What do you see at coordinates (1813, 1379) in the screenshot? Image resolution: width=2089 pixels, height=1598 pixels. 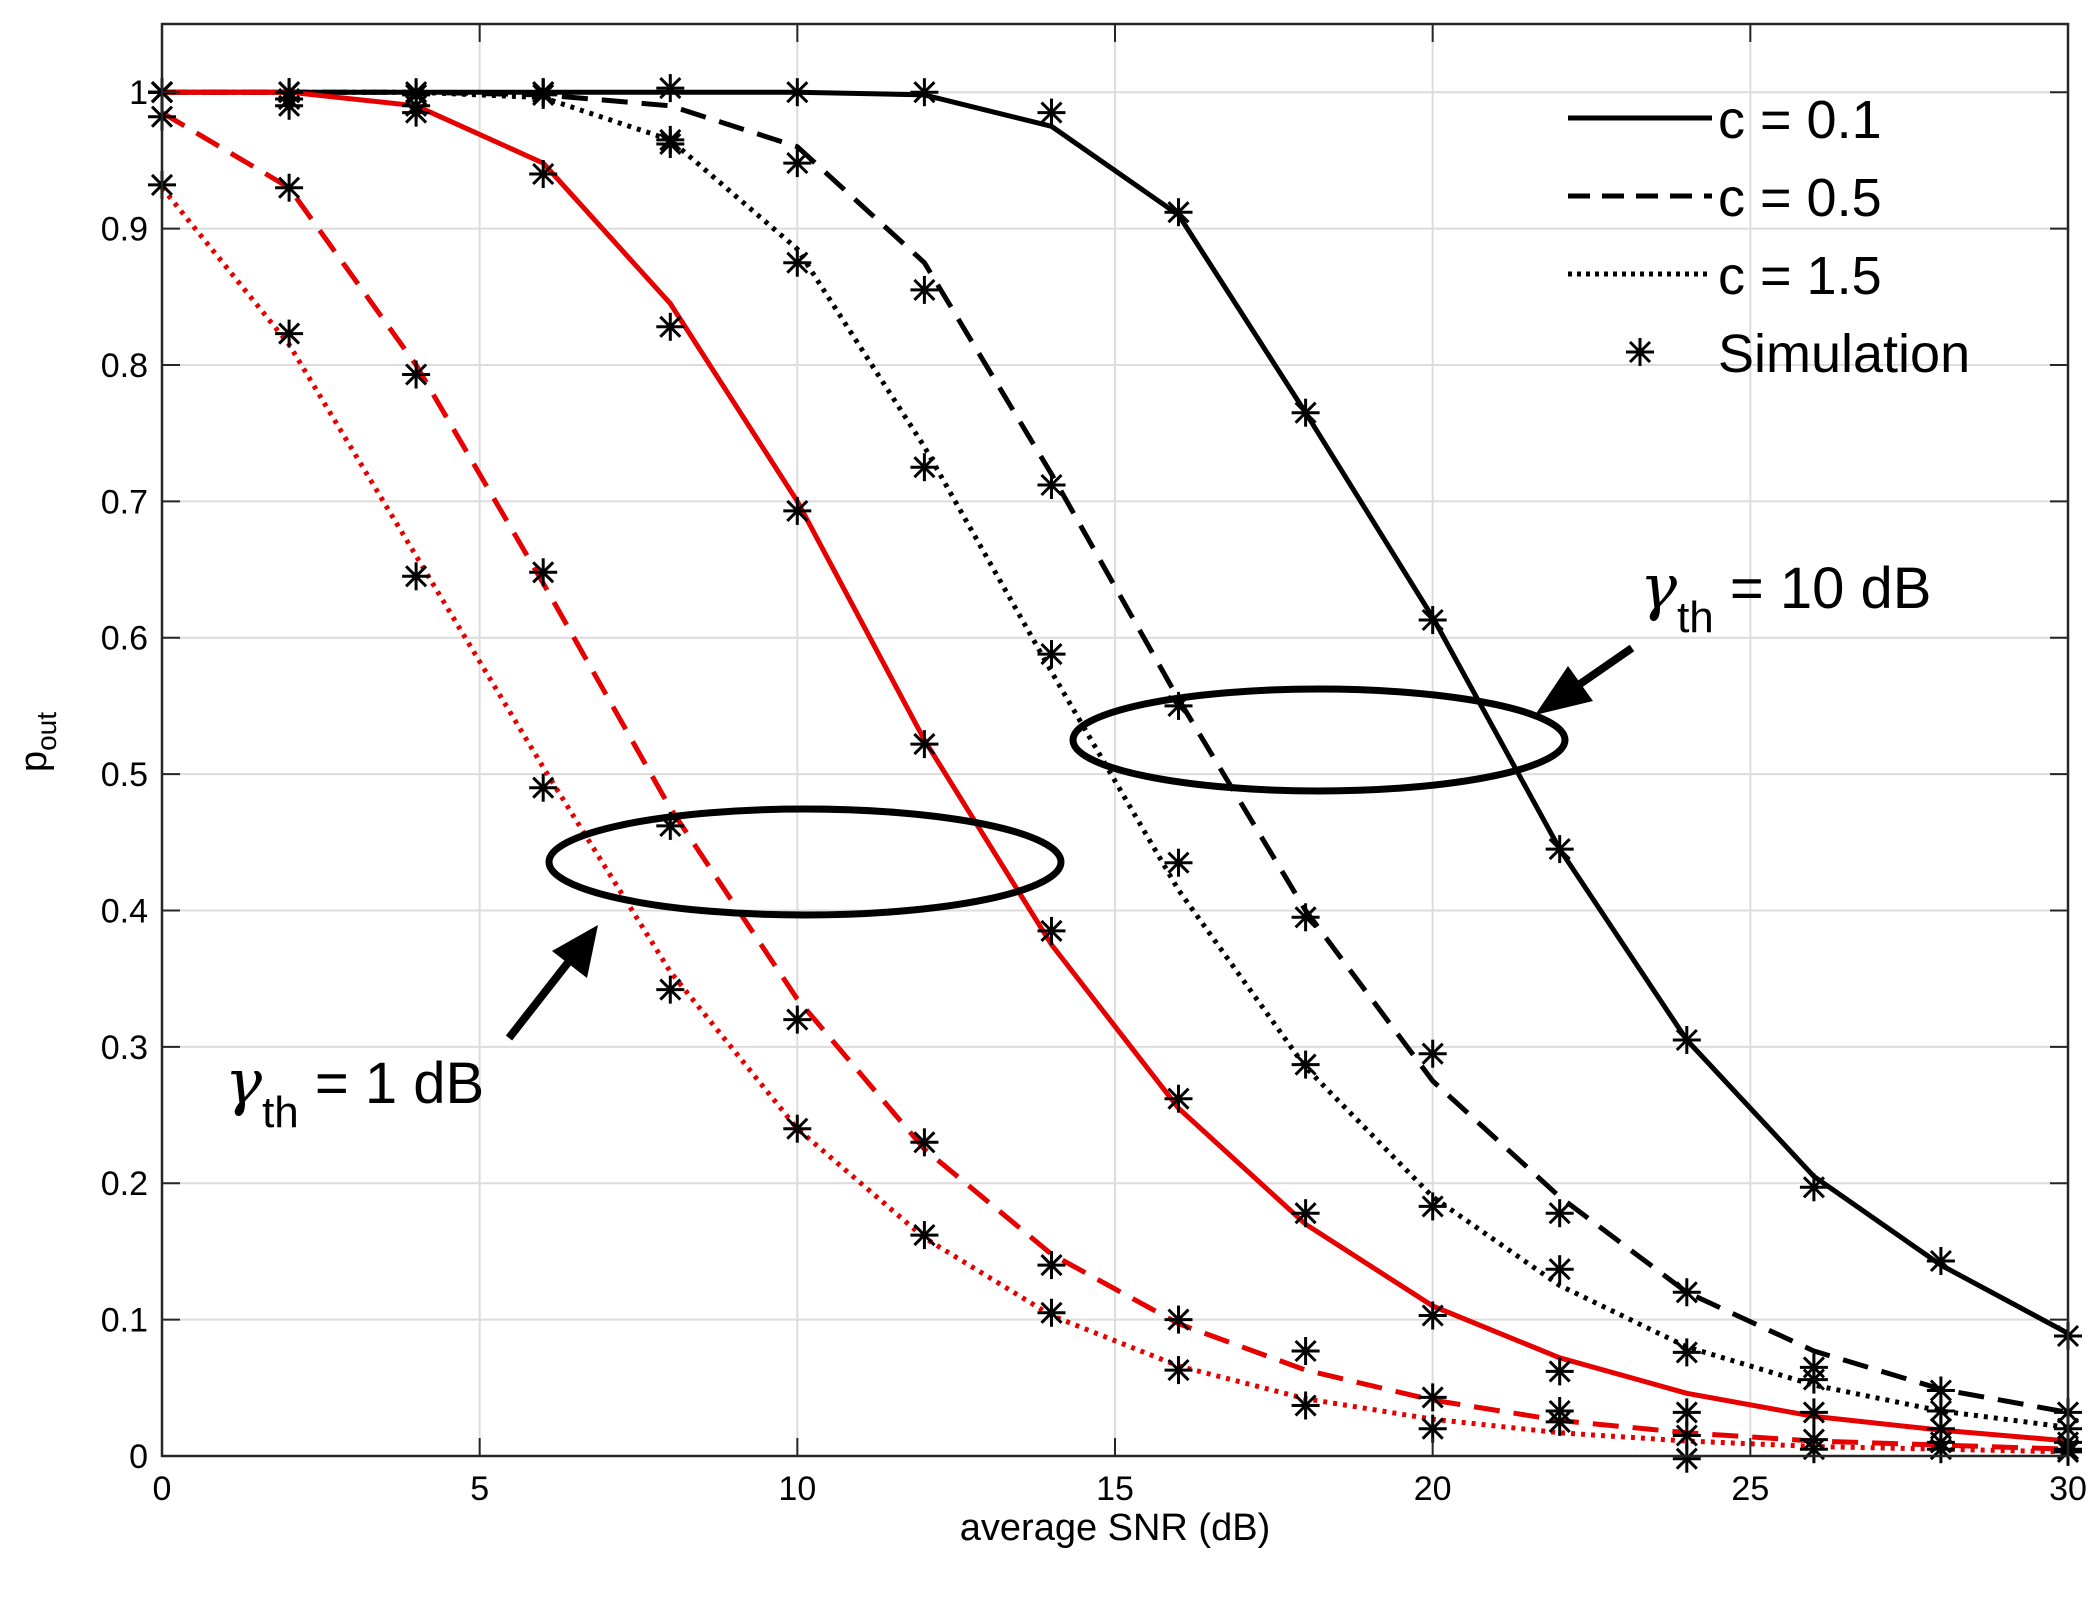 I see `sim-marker-s2-x26` at bounding box center [1813, 1379].